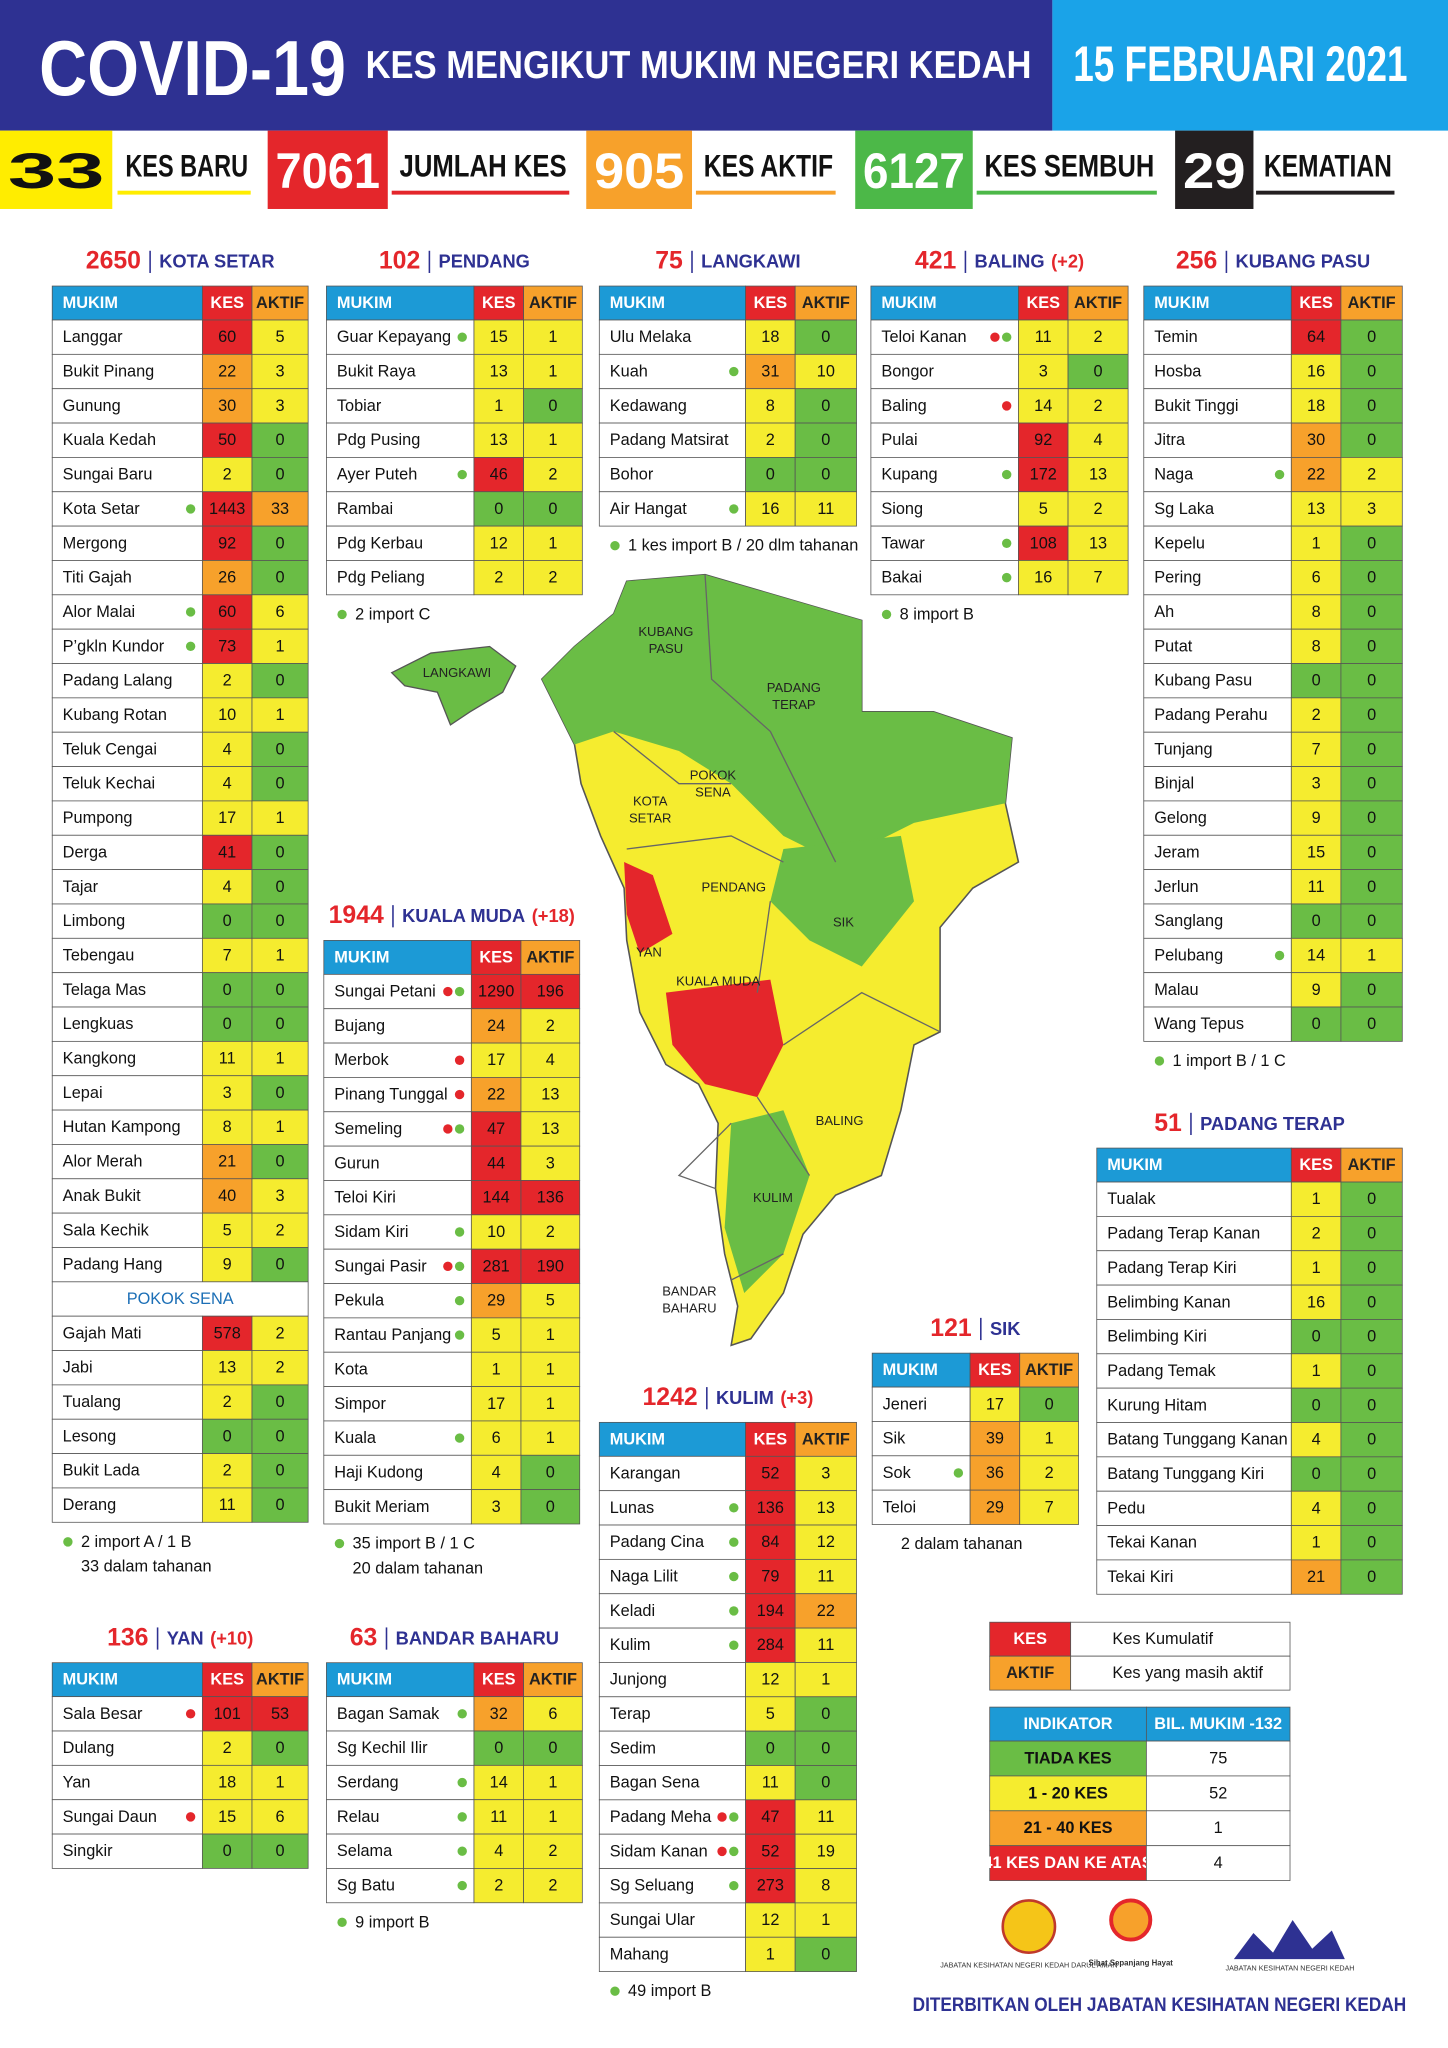 The width and height of the screenshot is (1448, 2048). What do you see at coordinates (794, 696) in the screenshot?
I see `map-label: PADANG TERAP` at bounding box center [794, 696].